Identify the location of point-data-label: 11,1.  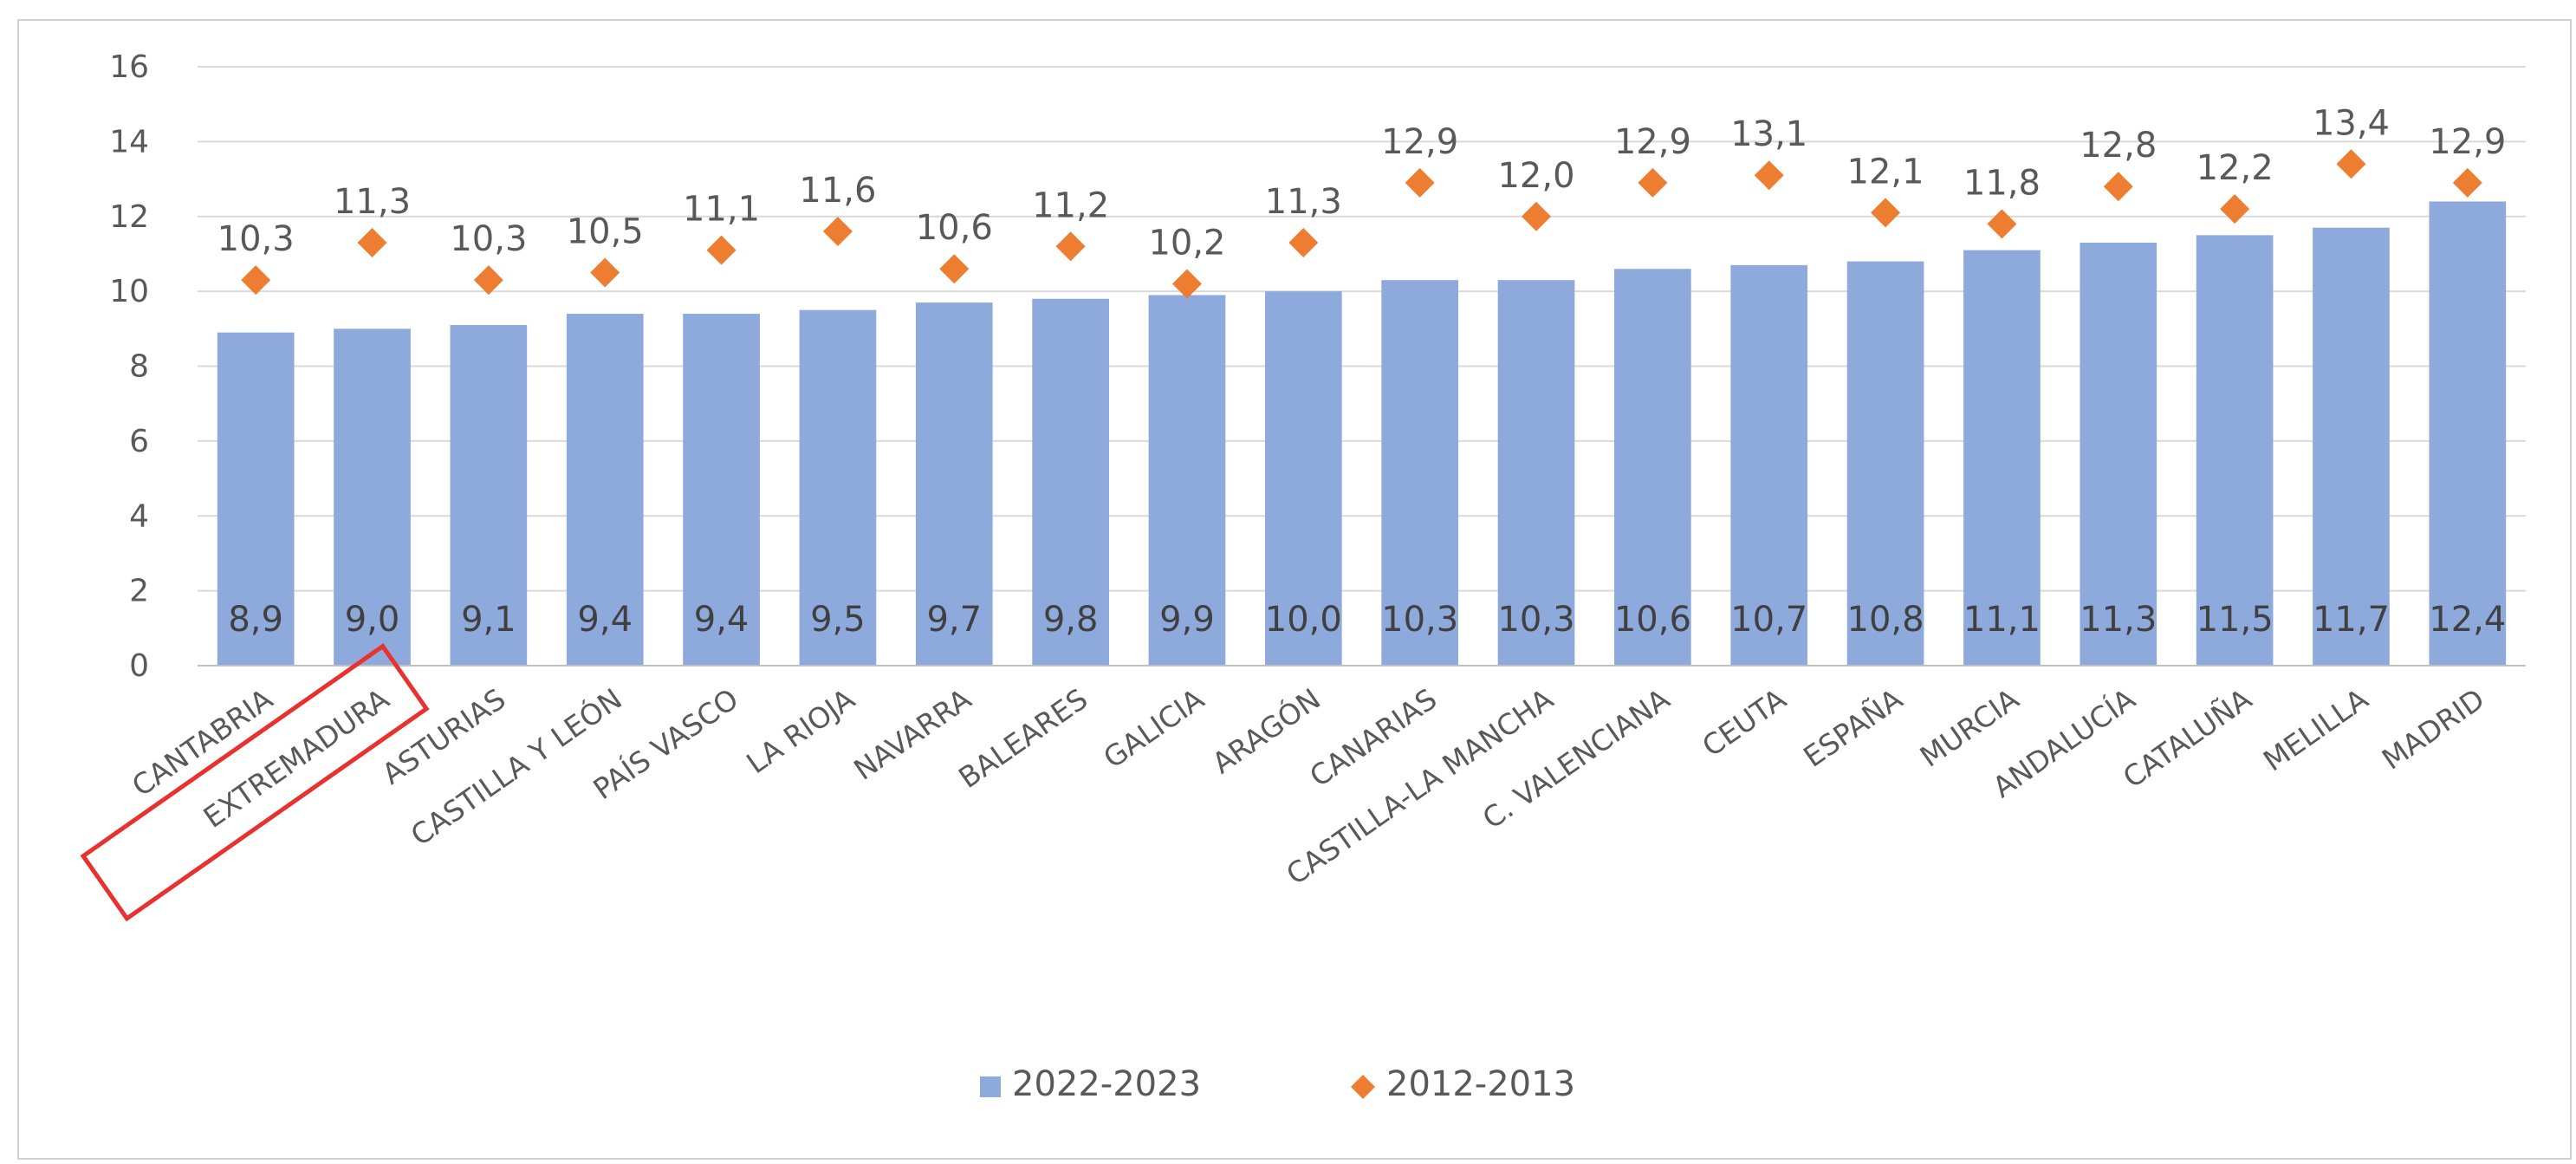
(722, 210).